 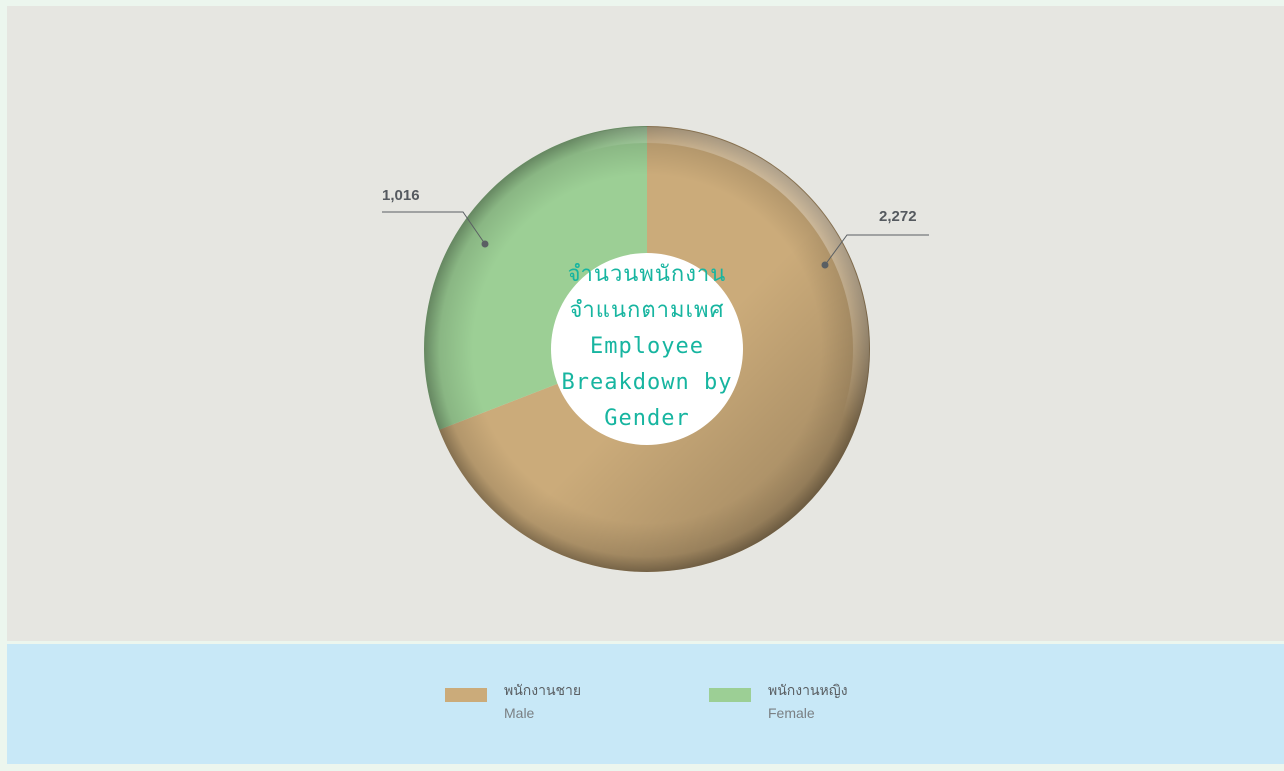 I want to click on donut-center, so click(x=647, y=349).